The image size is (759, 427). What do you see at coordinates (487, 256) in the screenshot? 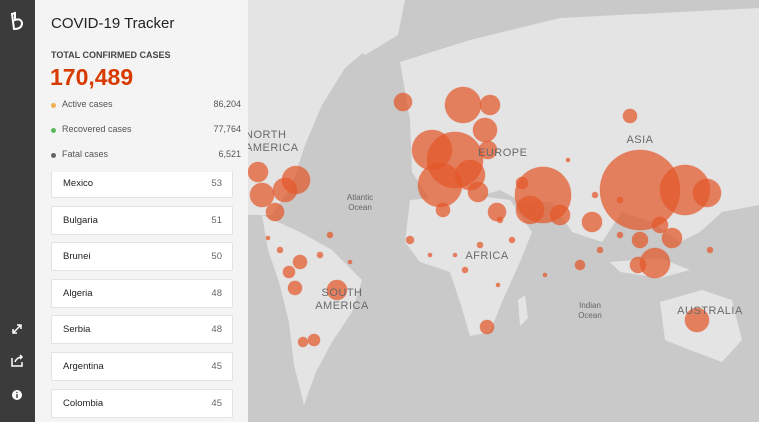
I see `map-label: AFRICA` at bounding box center [487, 256].